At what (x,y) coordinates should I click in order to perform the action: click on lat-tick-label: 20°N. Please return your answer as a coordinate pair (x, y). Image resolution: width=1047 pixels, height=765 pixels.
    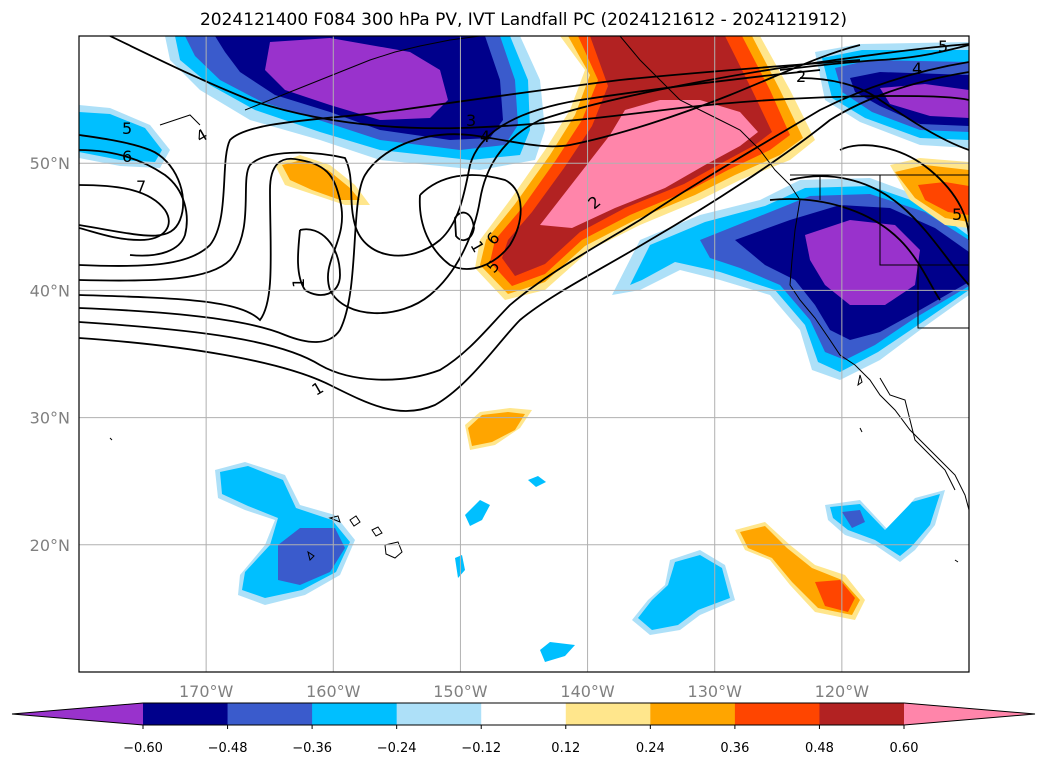
    Looking at the image, I should click on (50, 545).